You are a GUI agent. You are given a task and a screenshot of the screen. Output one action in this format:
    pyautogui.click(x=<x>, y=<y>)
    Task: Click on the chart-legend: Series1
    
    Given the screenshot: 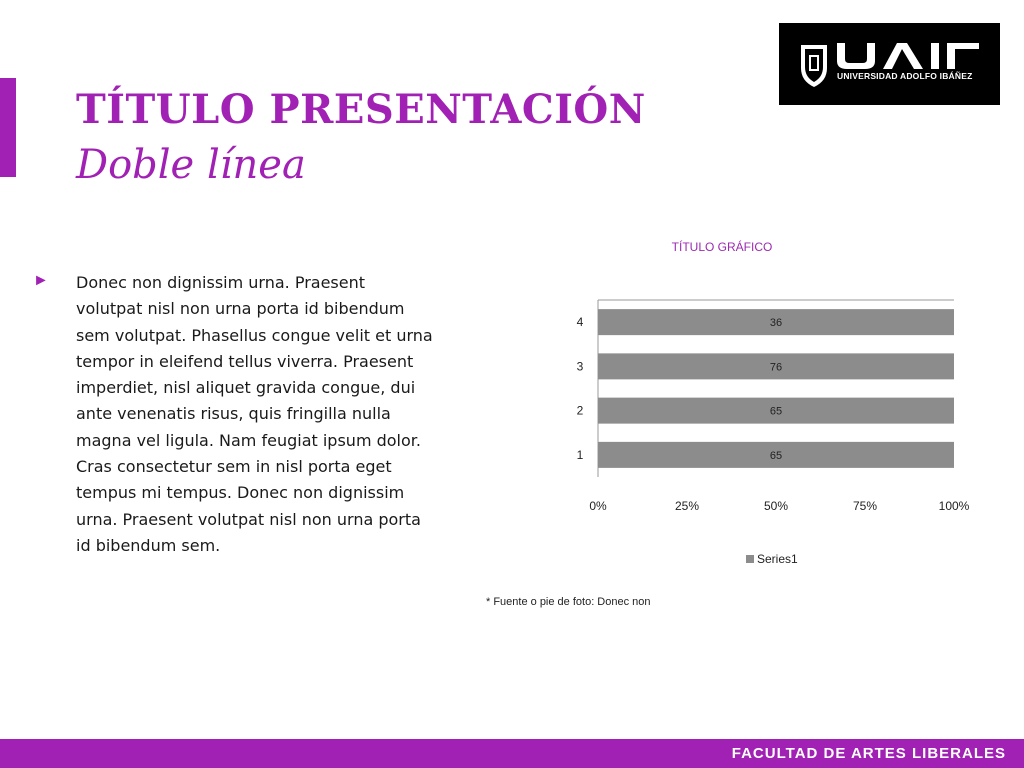 What is the action you would take?
    pyautogui.click(x=772, y=559)
    